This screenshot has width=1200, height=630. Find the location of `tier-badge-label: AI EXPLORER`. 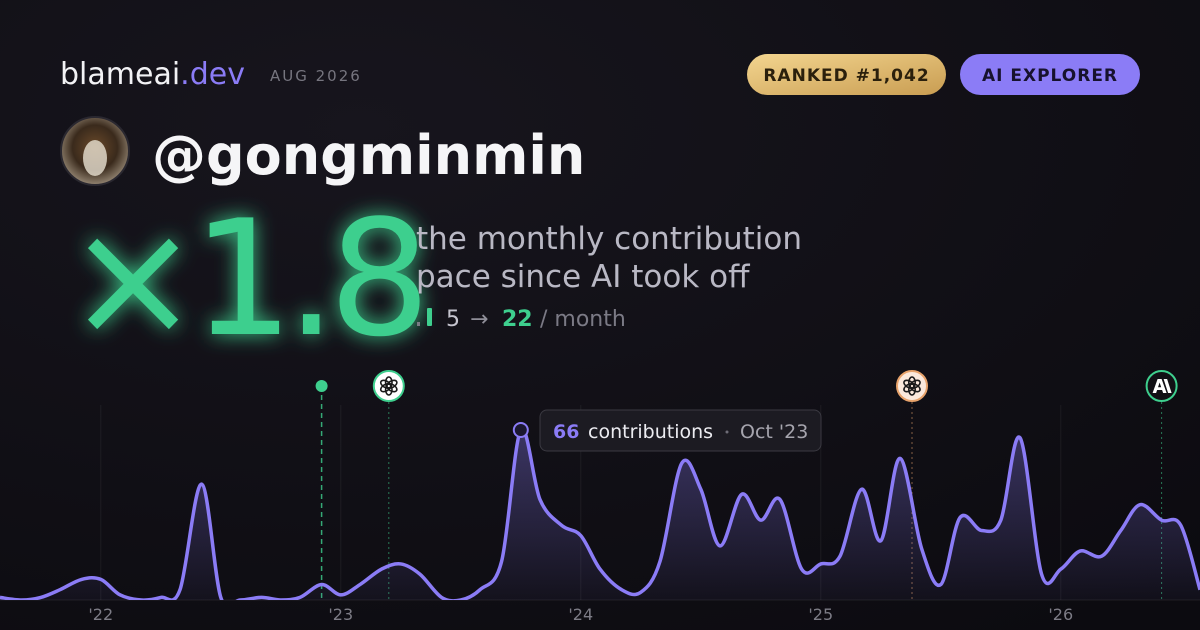

tier-badge-label: AI EXPLORER is located at coordinates (1050, 76).